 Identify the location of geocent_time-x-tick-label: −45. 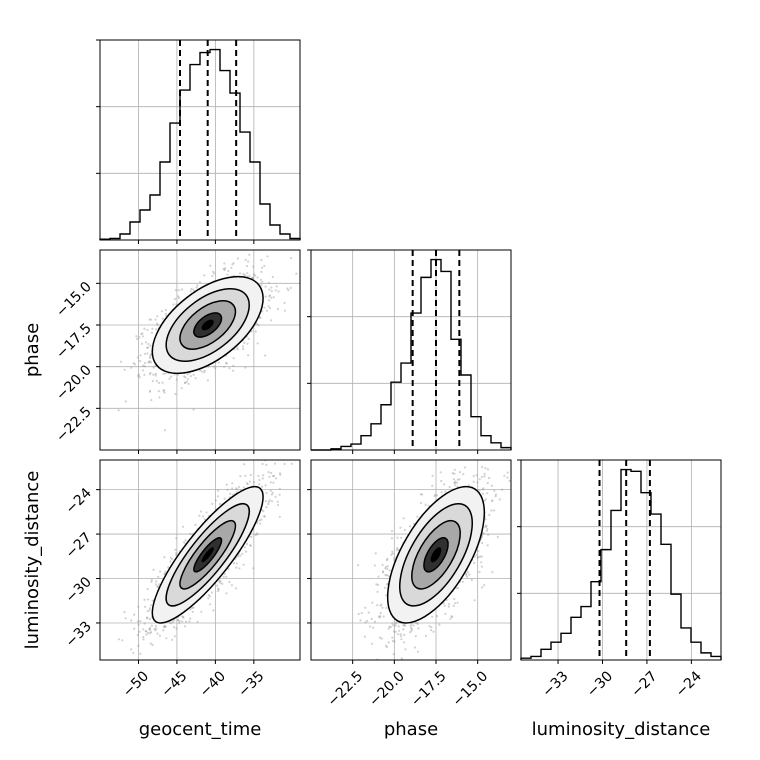
(174, 684).